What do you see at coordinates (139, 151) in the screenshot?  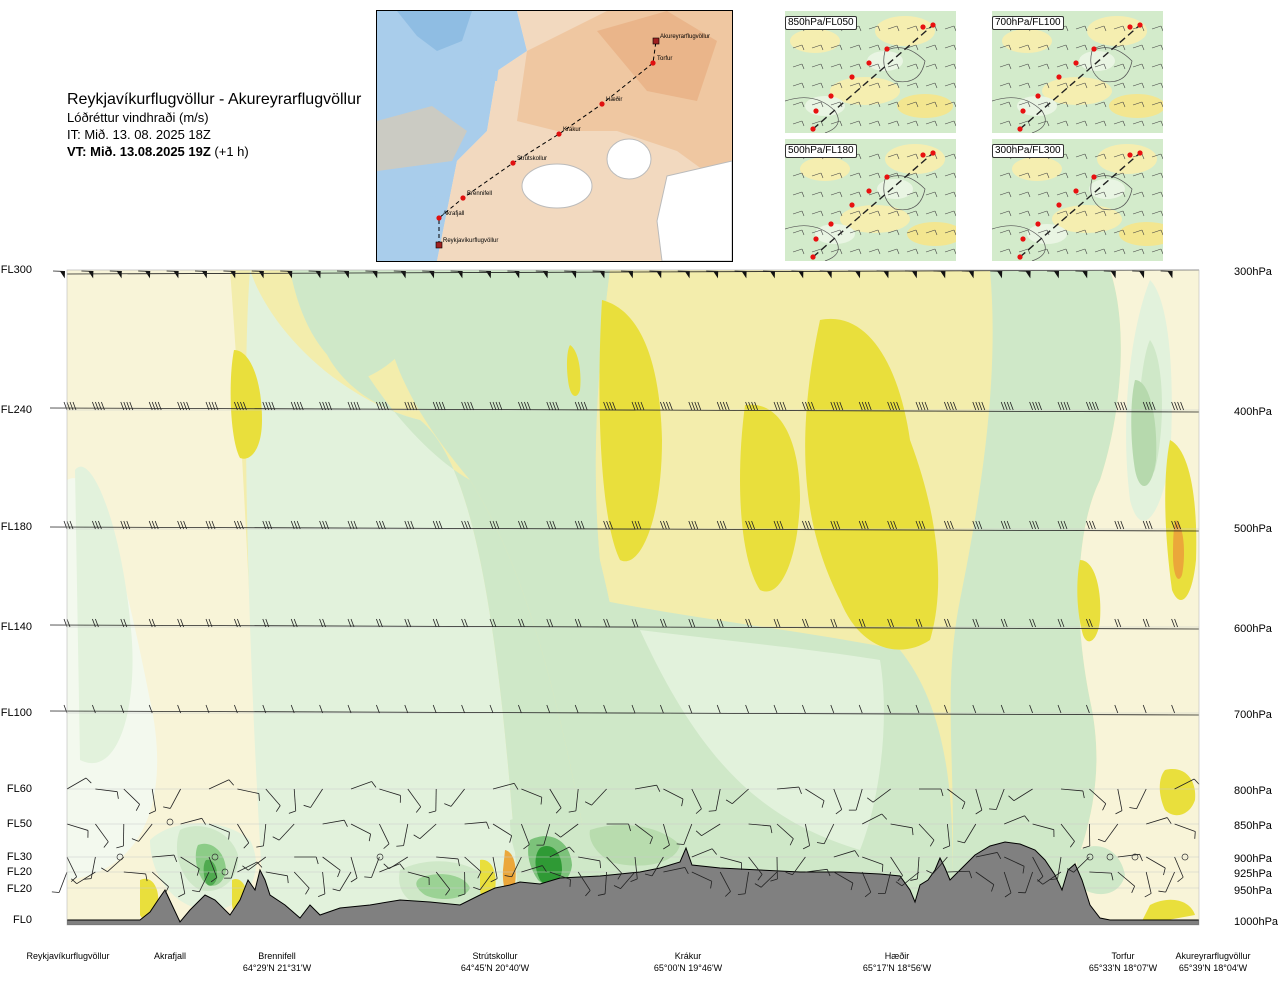 I see `valid-time-bold: VT: Mið. 13.08.2025 19Z` at bounding box center [139, 151].